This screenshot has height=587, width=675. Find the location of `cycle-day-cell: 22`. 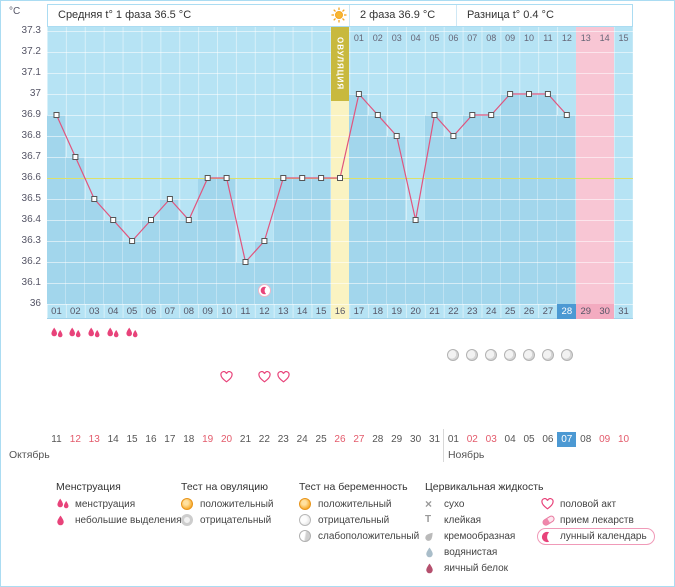

cycle-day-cell: 22 is located at coordinates (453, 311).